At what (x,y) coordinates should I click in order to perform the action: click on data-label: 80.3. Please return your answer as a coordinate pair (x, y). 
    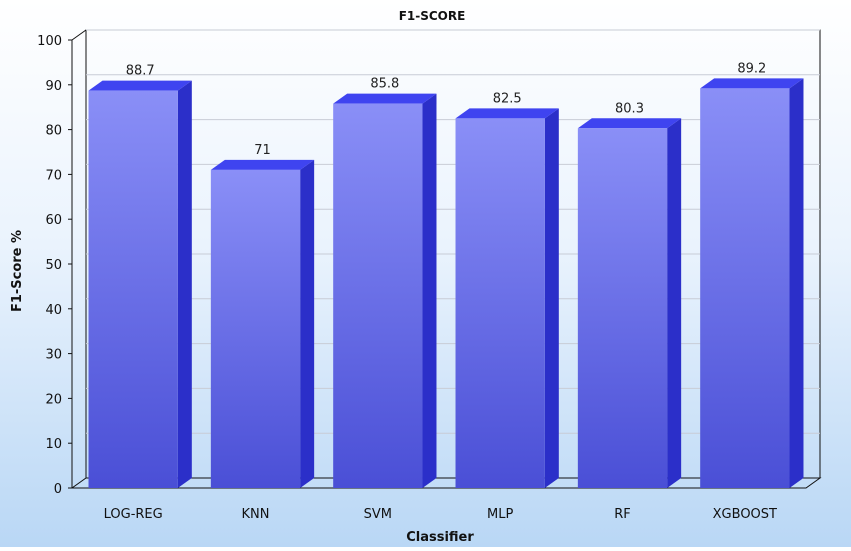
    Looking at the image, I should click on (629, 108).